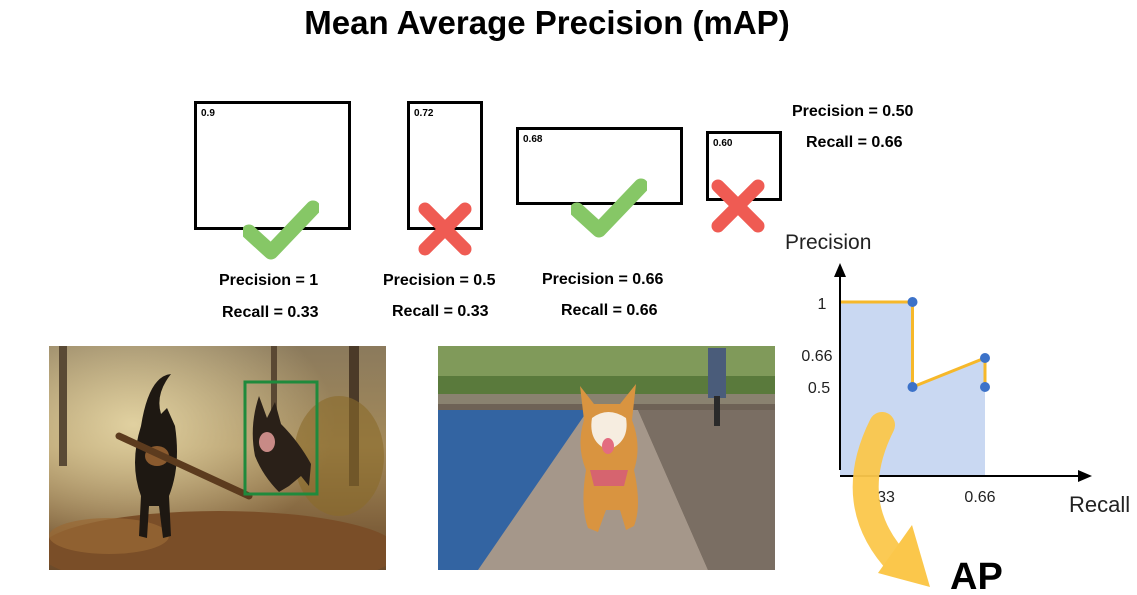  I want to click on detection-score: 0.72, so click(424, 113).